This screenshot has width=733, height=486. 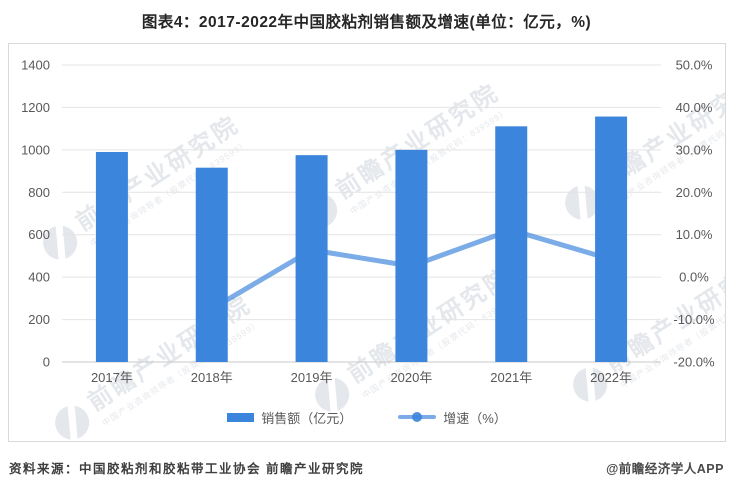 What do you see at coordinates (694, 192) in the screenshot?
I see `right-axis-tick-label: 20.0%` at bounding box center [694, 192].